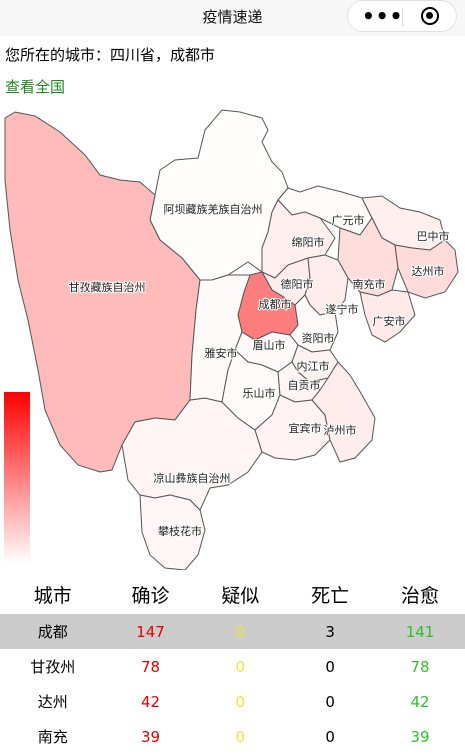 The height and width of the screenshot is (754, 465). I want to click on map-label-aba: 阿坝藏族羌族自治州, so click(213, 209).